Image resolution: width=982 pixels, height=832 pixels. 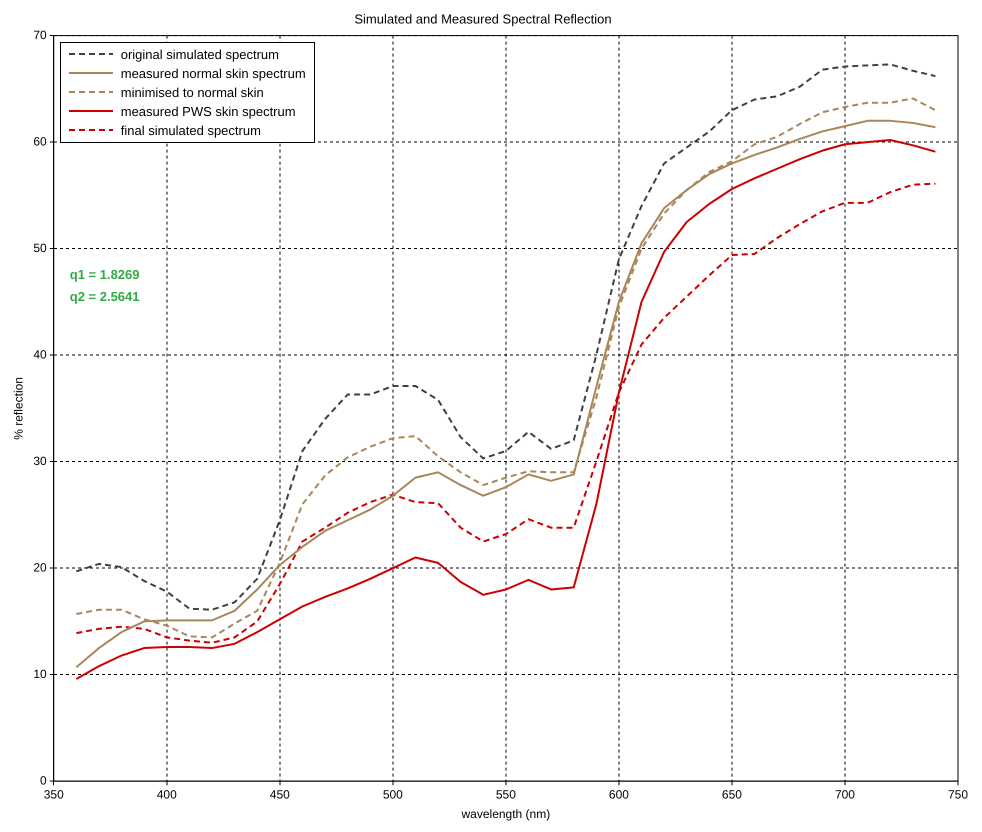 I want to click on y-tick-label: 40, so click(x=40, y=354).